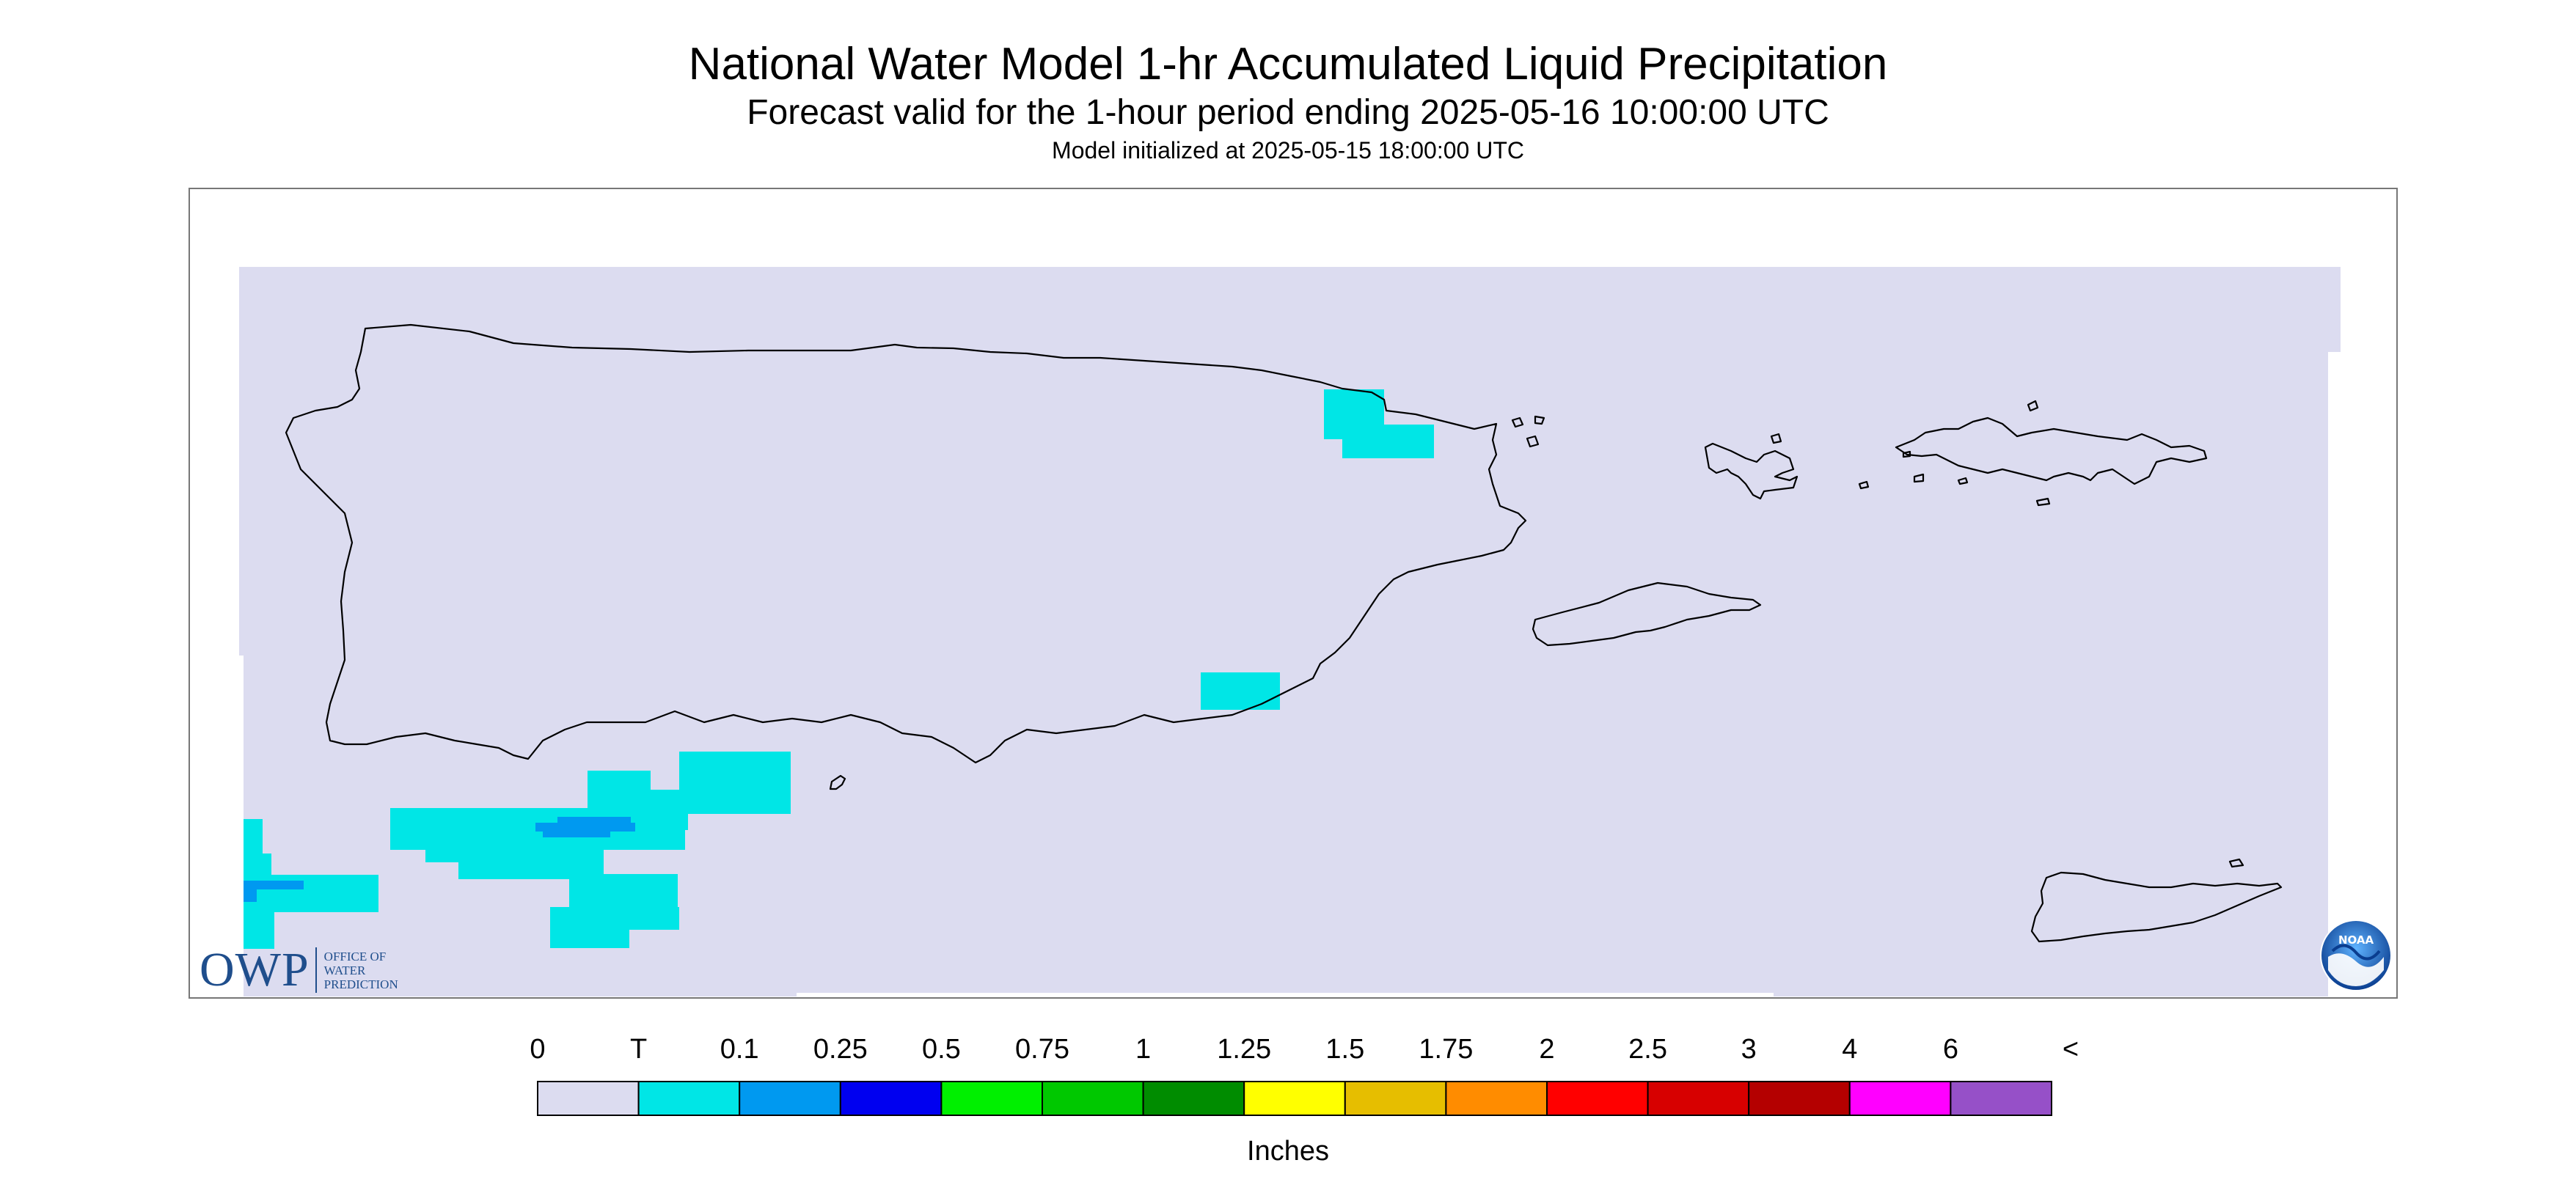  Describe the element at coordinates (638, 1049) in the screenshot. I see `legend-label: T` at that location.